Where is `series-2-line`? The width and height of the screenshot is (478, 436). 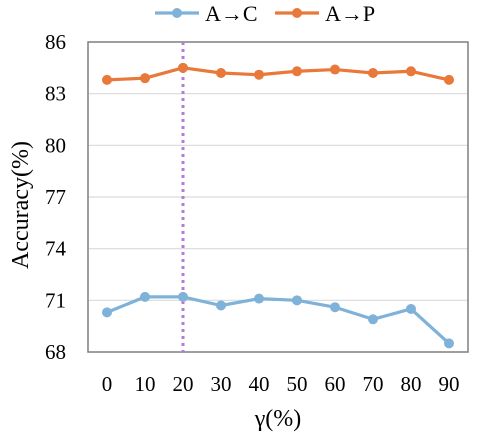
series-2-line is located at coordinates (278, 74).